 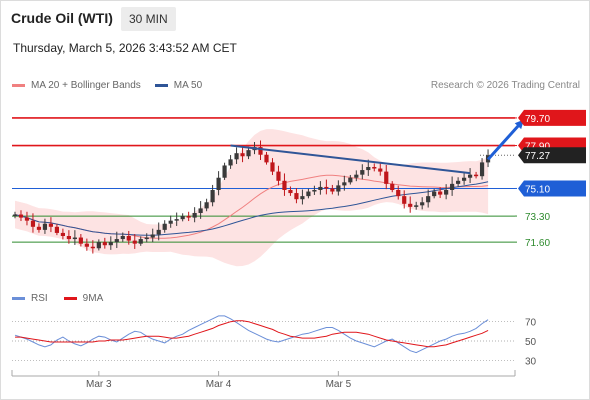 I want to click on legend-ma20: MA 20 + Bollinger Bands, so click(x=76, y=85).